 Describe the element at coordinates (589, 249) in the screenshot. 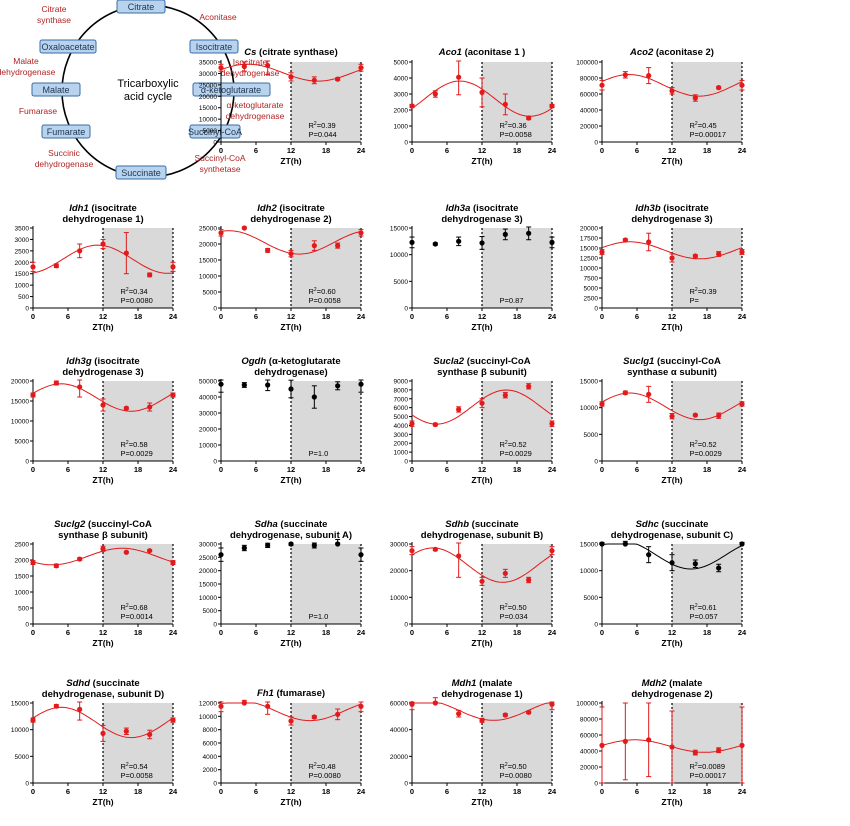

I see `y-tick-label: 15000` at that location.